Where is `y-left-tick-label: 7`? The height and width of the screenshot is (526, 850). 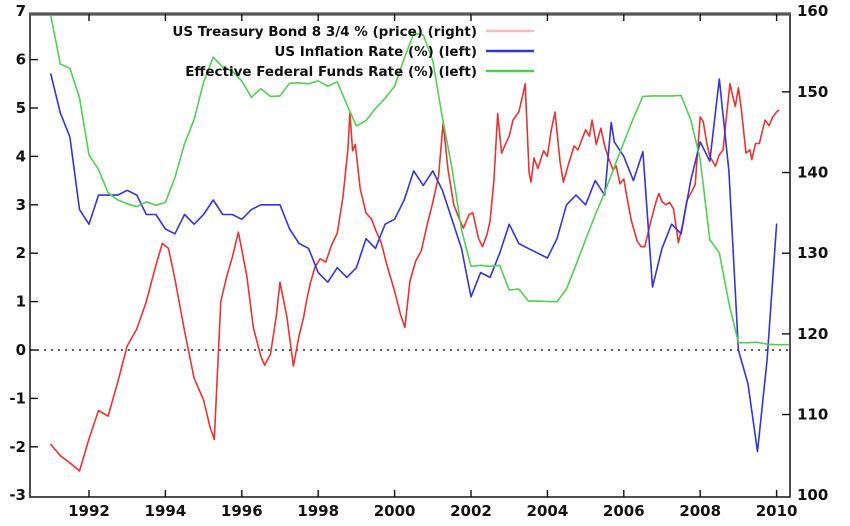
y-left-tick-label: 7 is located at coordinates (21, 11).